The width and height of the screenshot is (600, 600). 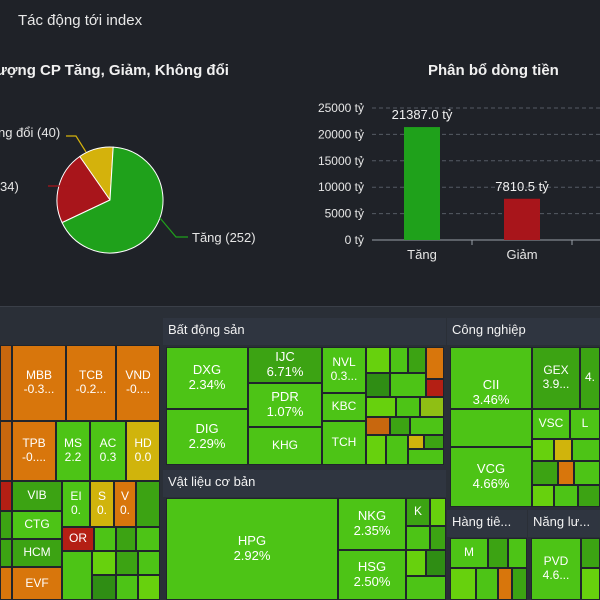 I want to click on treemap-cell-m: M, so click(x=469, y=553).